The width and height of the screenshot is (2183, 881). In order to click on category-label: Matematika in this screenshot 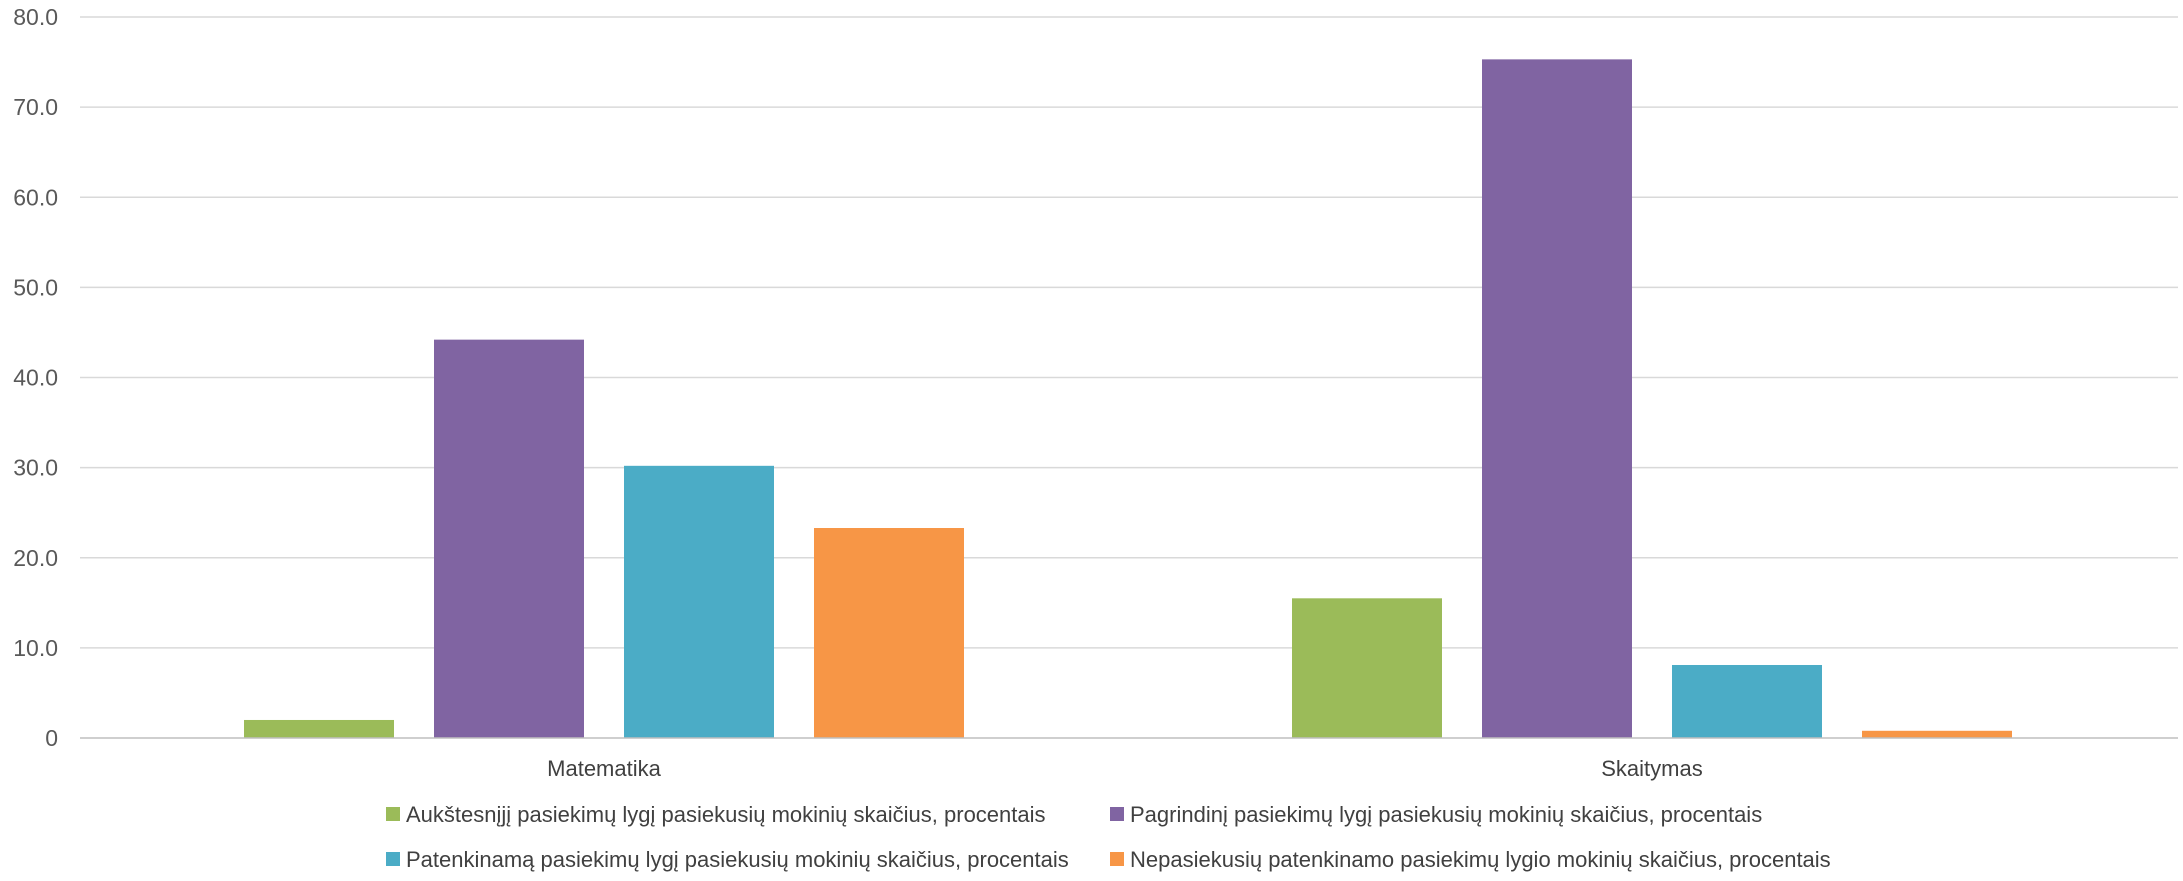, I will do `click(604, 768)`.